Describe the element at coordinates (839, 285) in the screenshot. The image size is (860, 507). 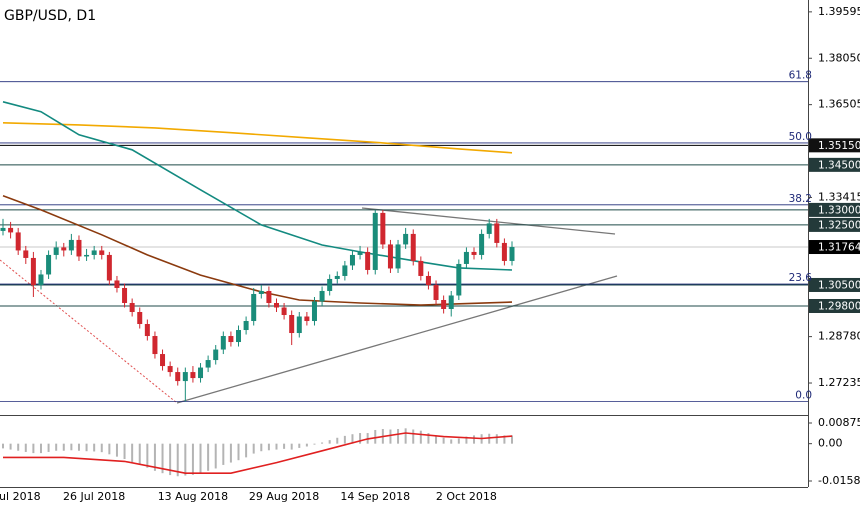
I see `level-label: 1.30500` at that location.